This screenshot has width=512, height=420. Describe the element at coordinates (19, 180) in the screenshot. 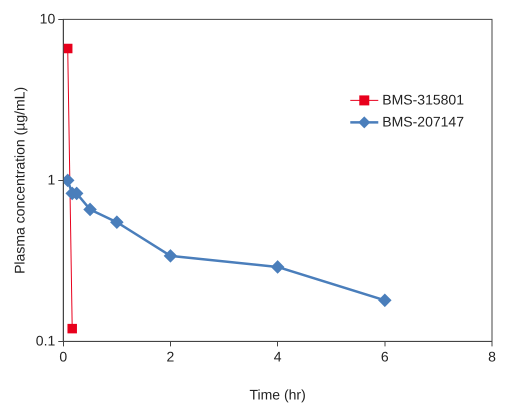

I see `y-axis-title: Plasma concentration (µg/mL)` at that location.